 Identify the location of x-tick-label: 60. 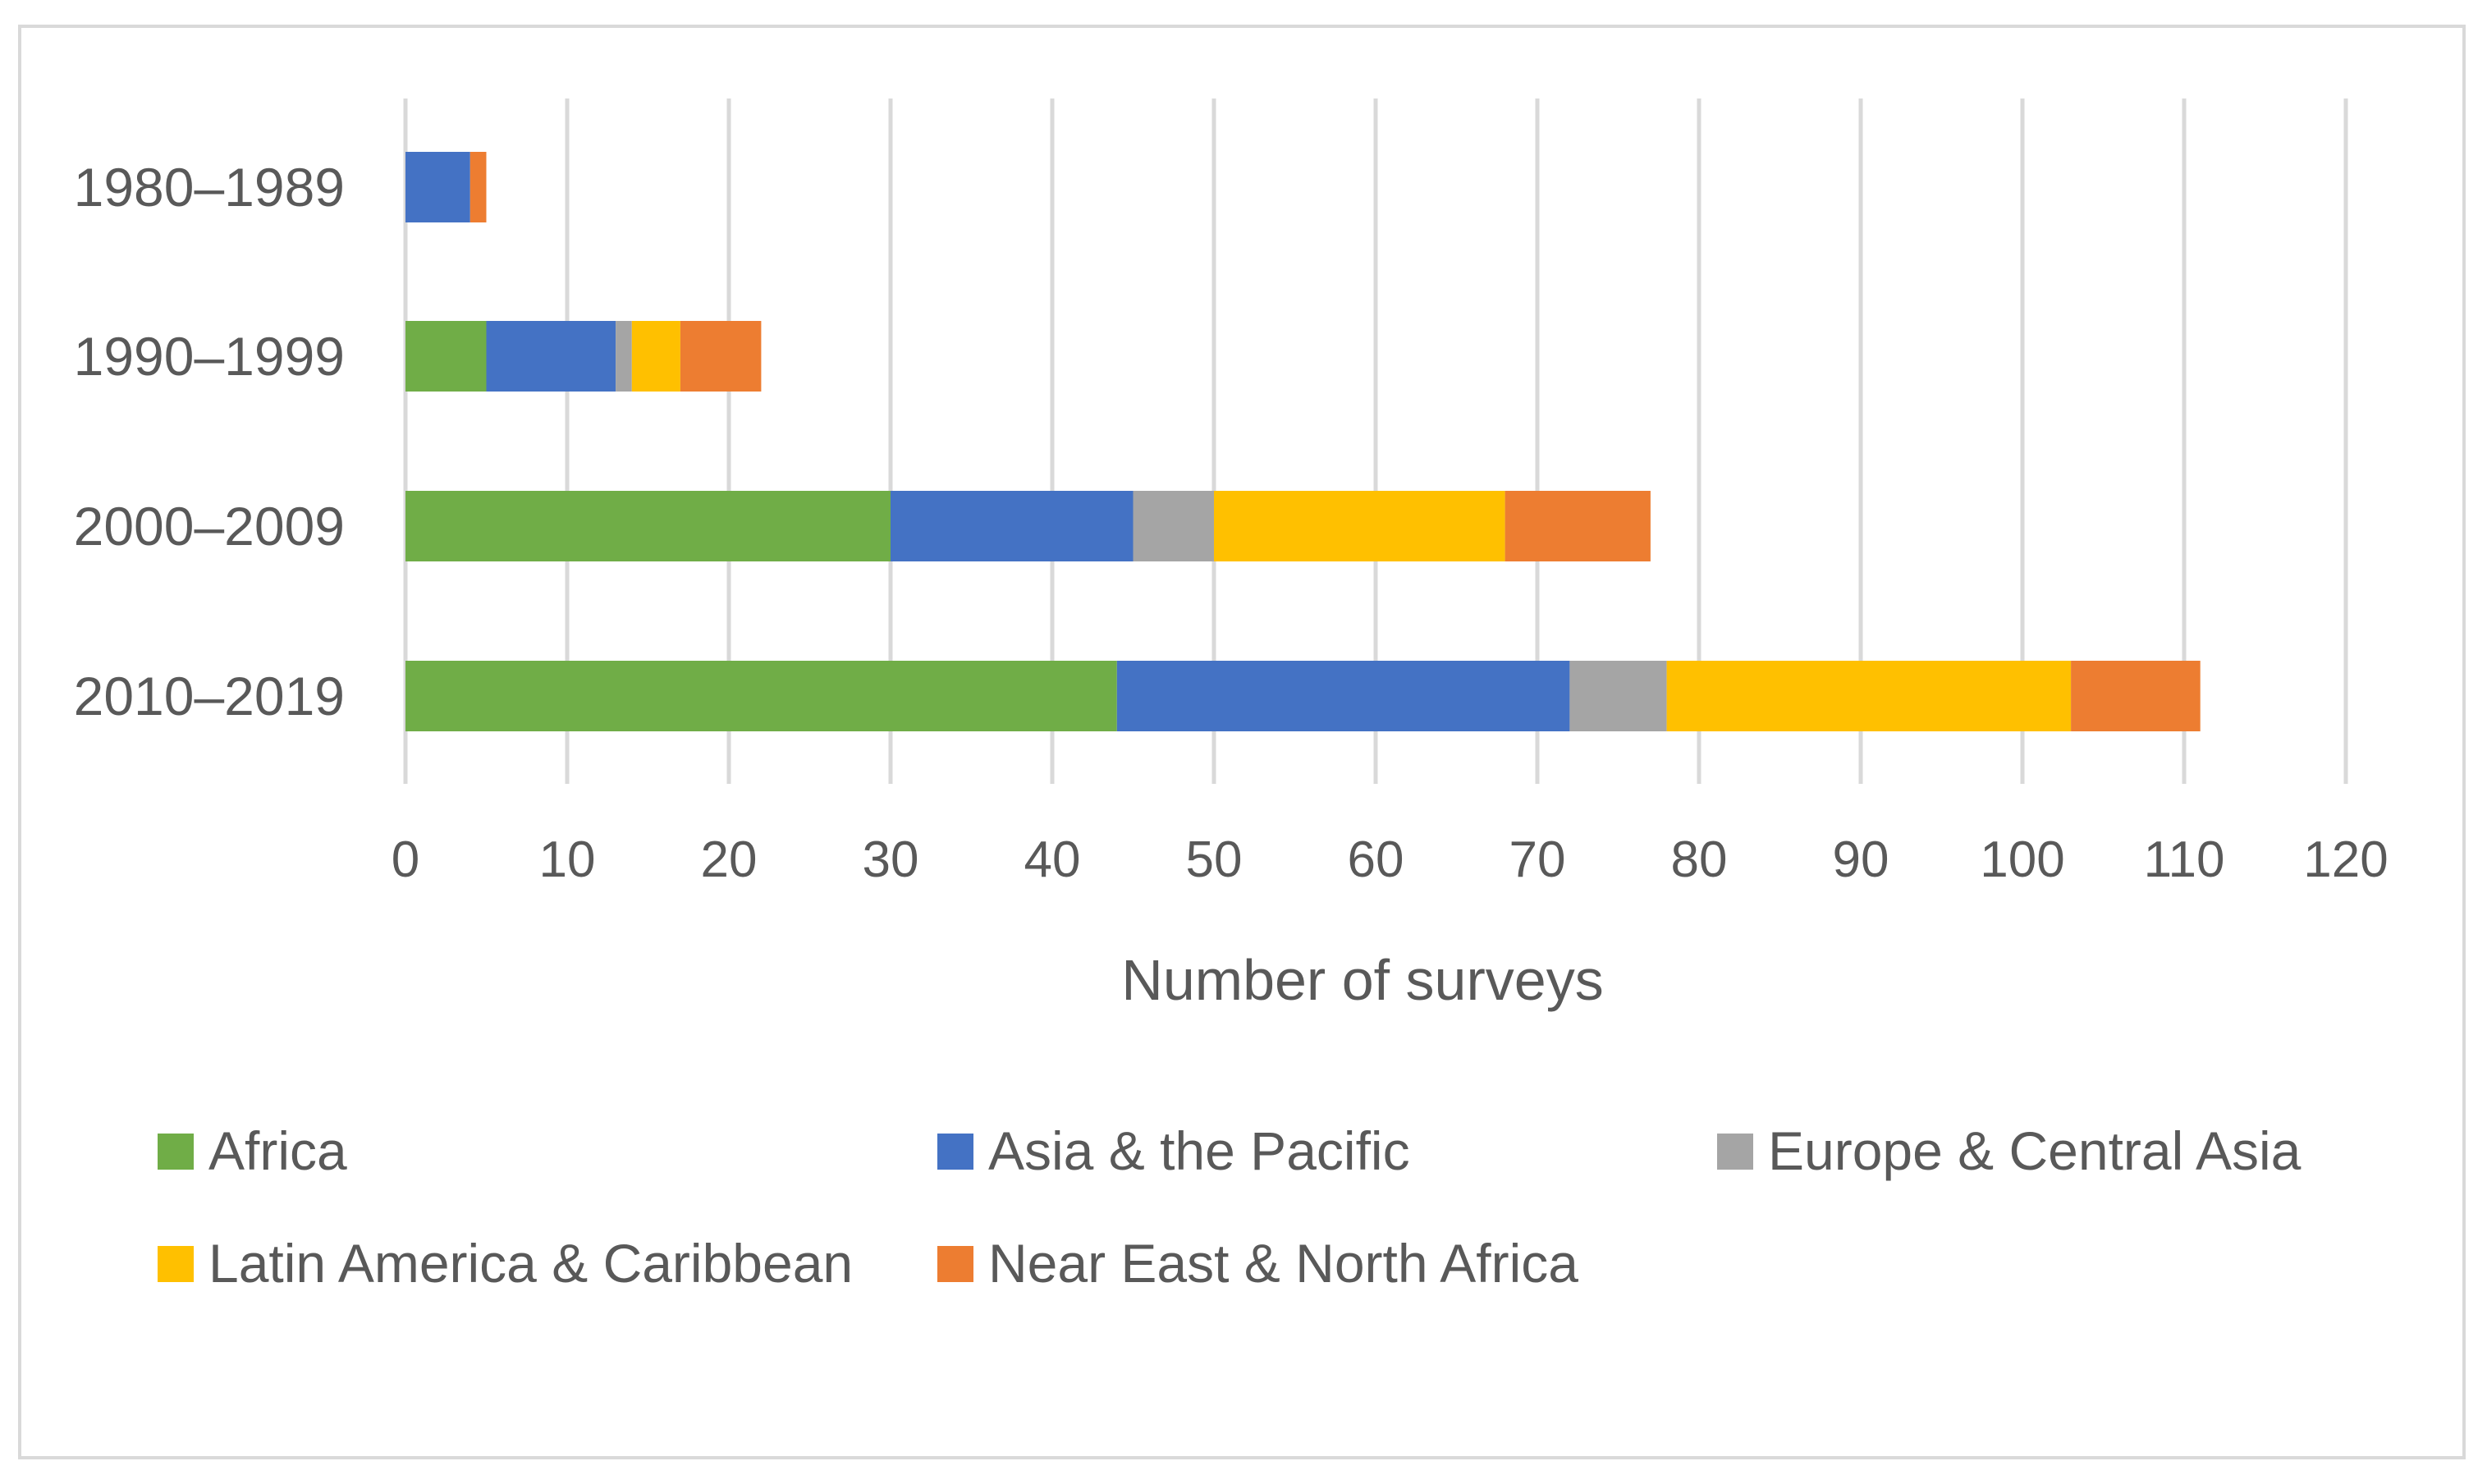
(1376, 859).